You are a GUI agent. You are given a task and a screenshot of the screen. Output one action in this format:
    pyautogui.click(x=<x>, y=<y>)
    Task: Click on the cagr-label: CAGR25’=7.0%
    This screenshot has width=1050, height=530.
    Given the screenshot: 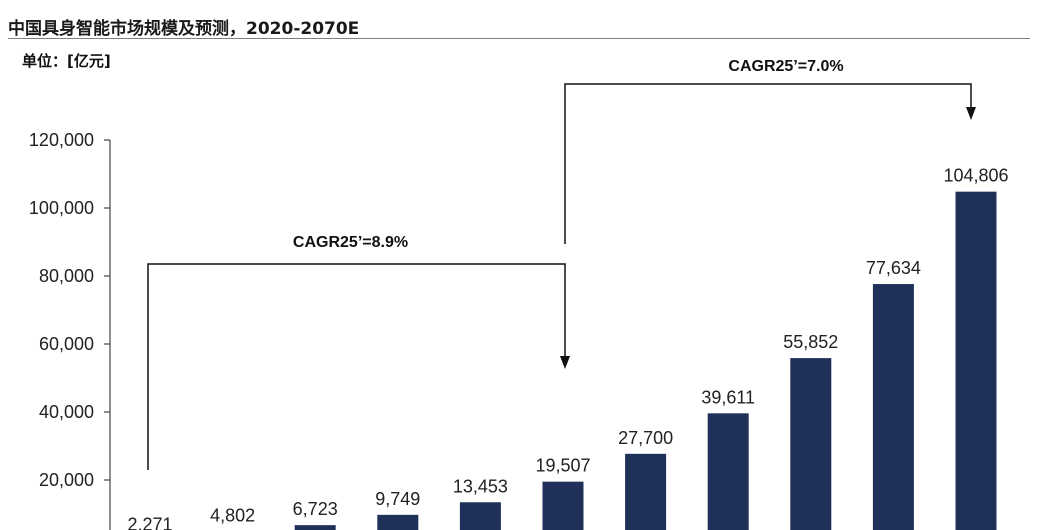 What is the action you would take?
    pyautogui.click(x=785, y=66)
    